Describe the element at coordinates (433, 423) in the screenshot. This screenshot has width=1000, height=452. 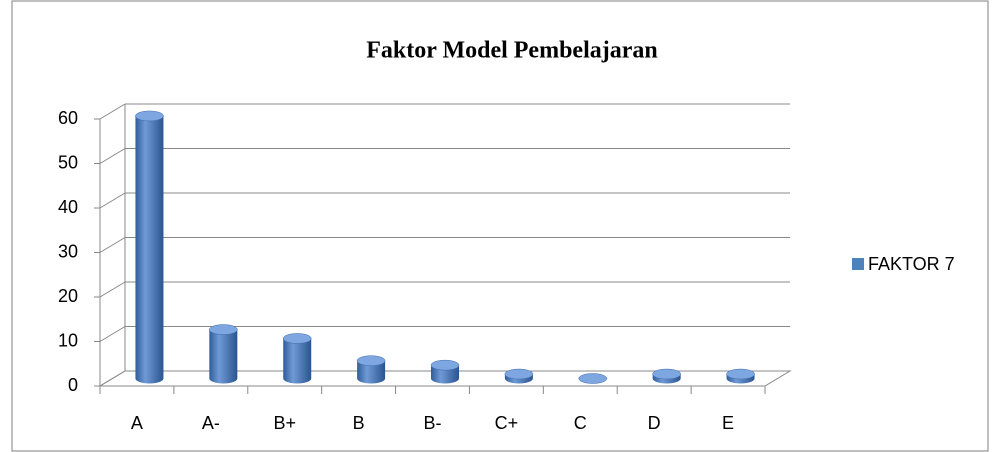
I see `x-tick-label: B-` at that location.